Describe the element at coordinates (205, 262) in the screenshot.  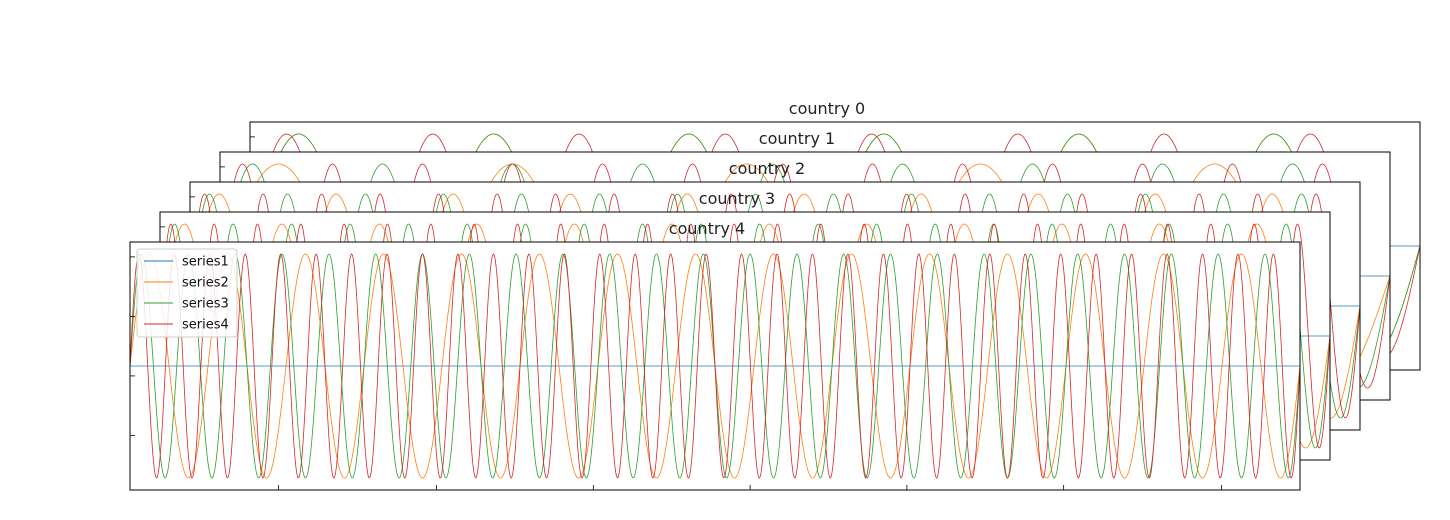
I see `legend-label-series1: series1` at that location.